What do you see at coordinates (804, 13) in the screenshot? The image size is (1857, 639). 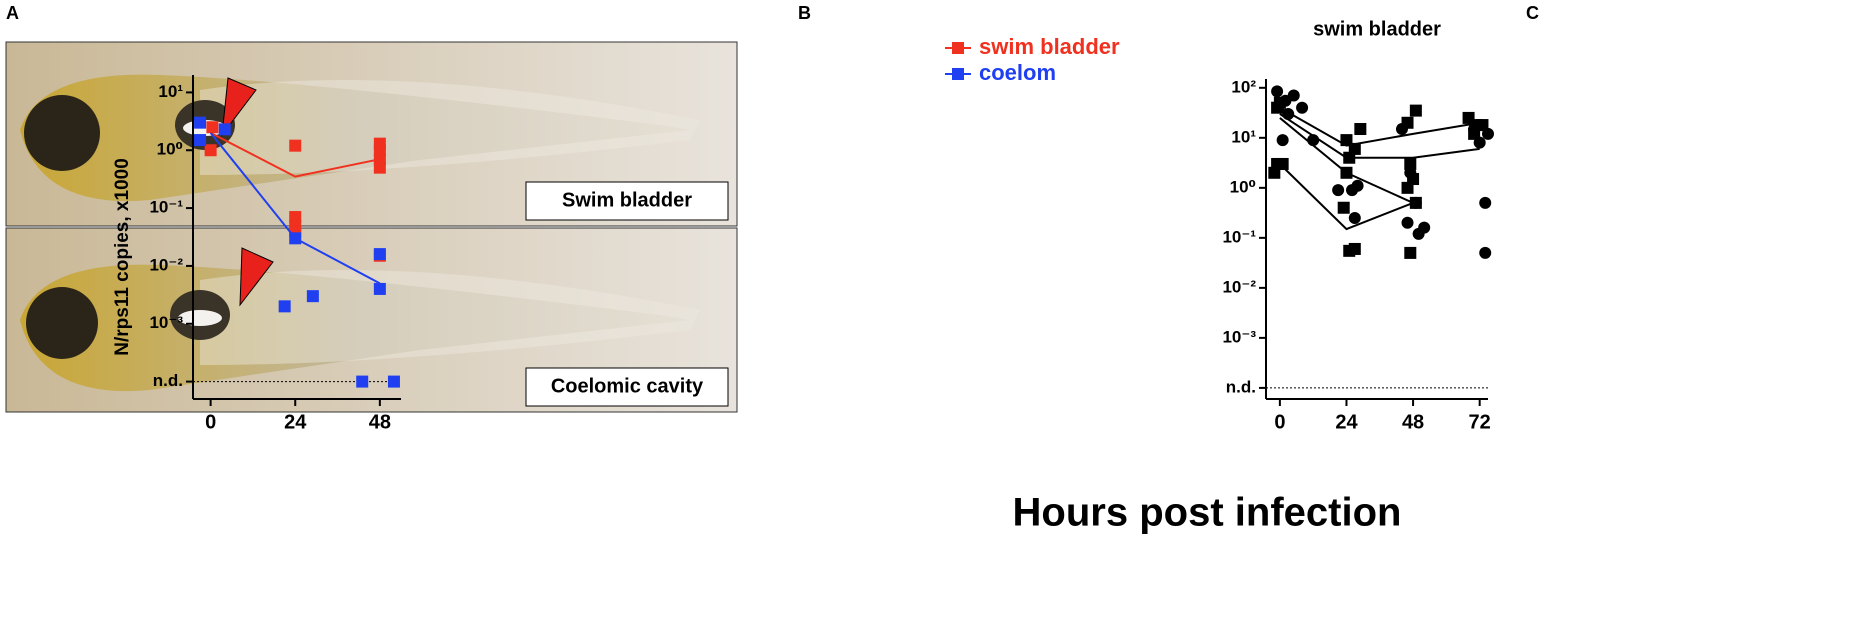 I see `panel-label: B` at bounding box center [804, 13].